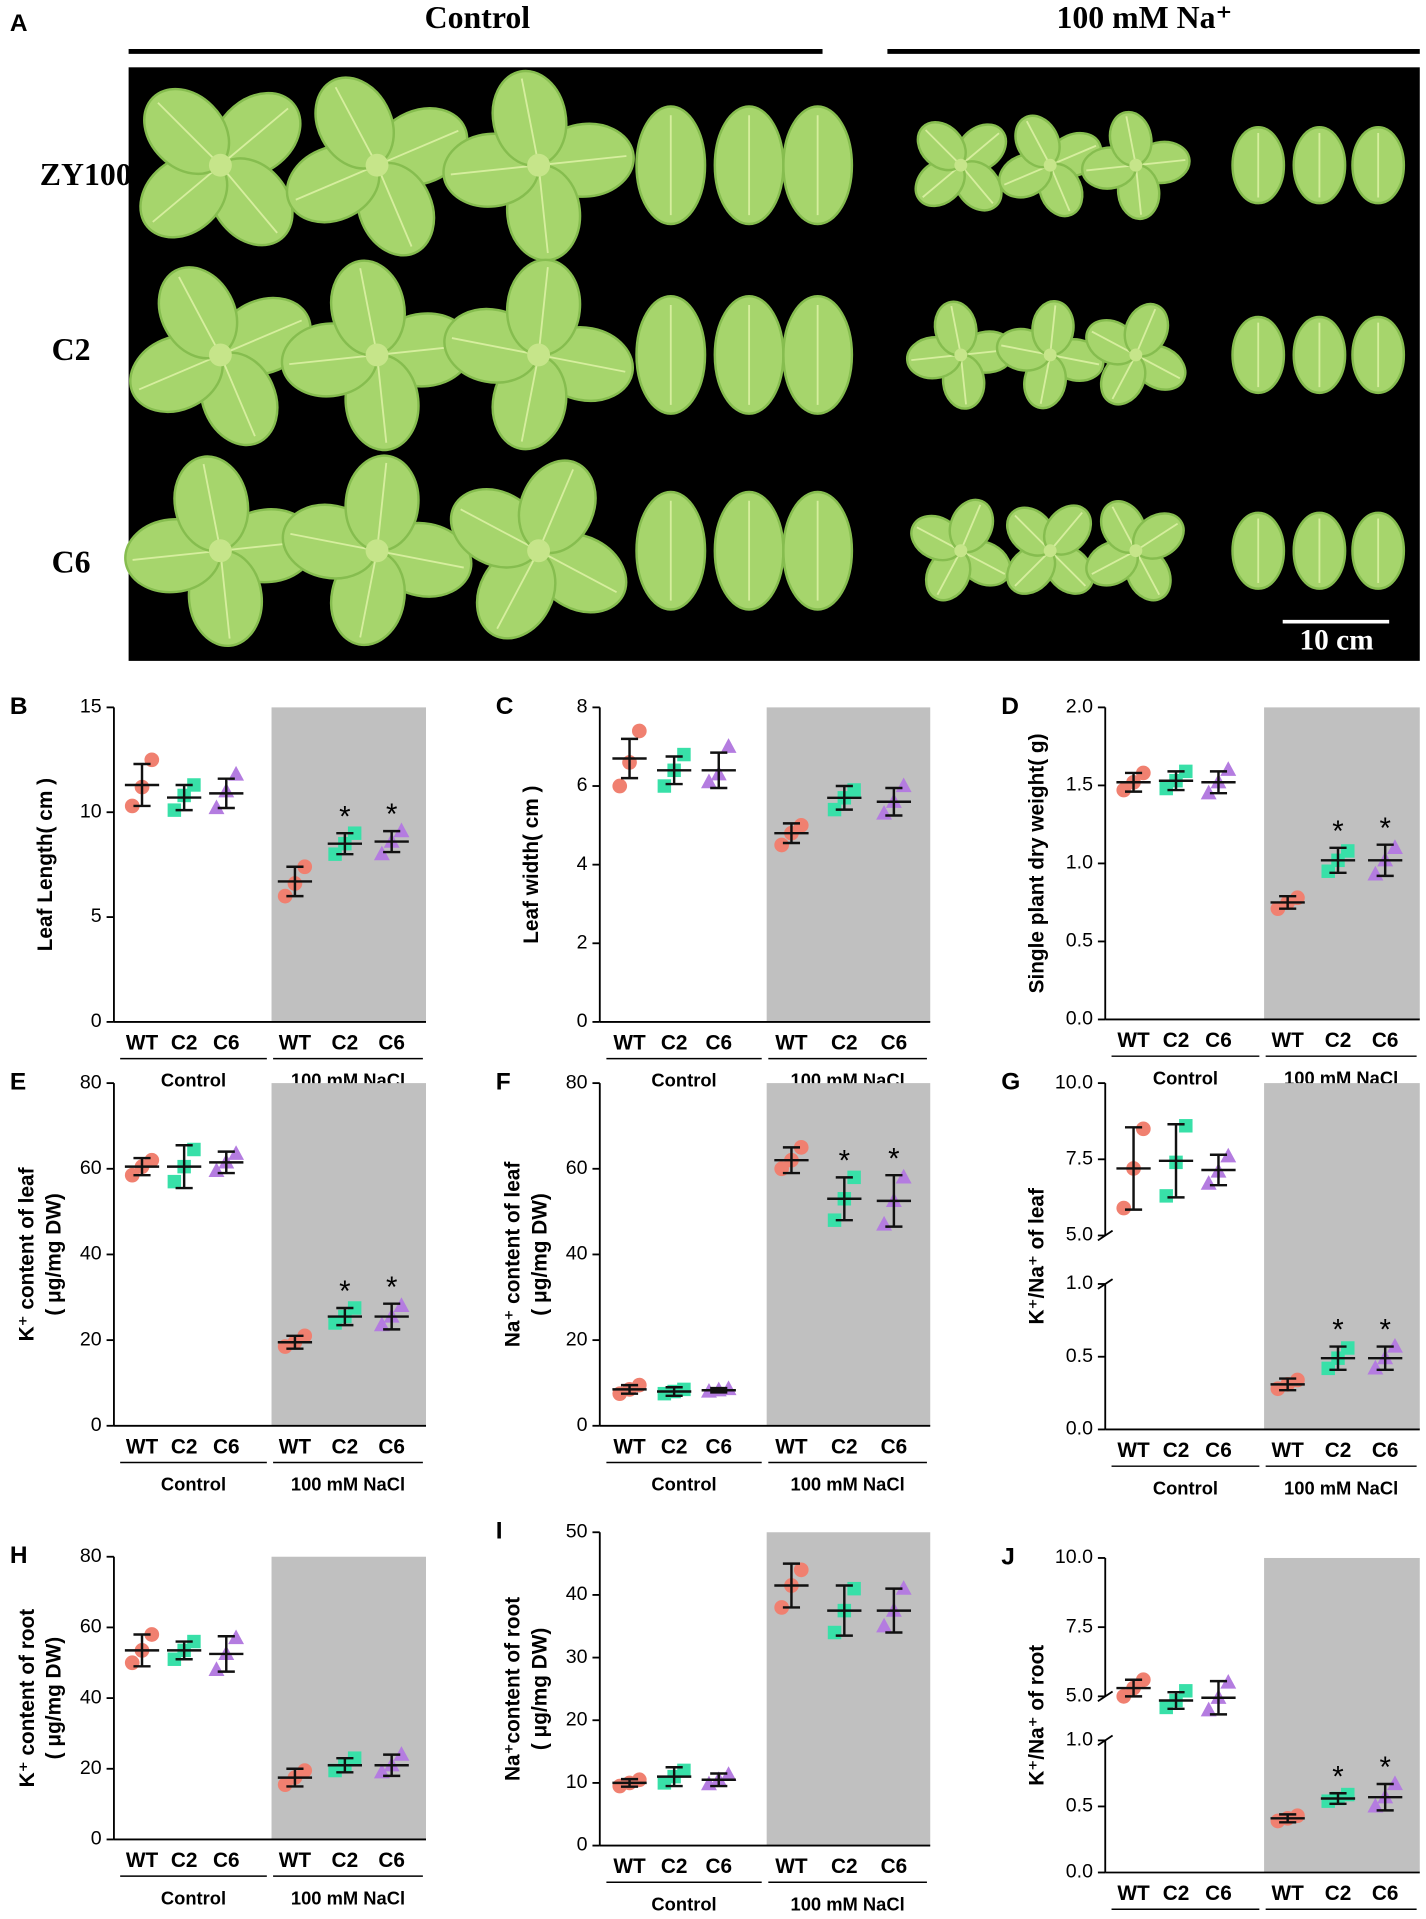 Image resolution: width=1426 pixels, height=1919 pixels. I want to click on panel-letter: I, so click(499, 1531).